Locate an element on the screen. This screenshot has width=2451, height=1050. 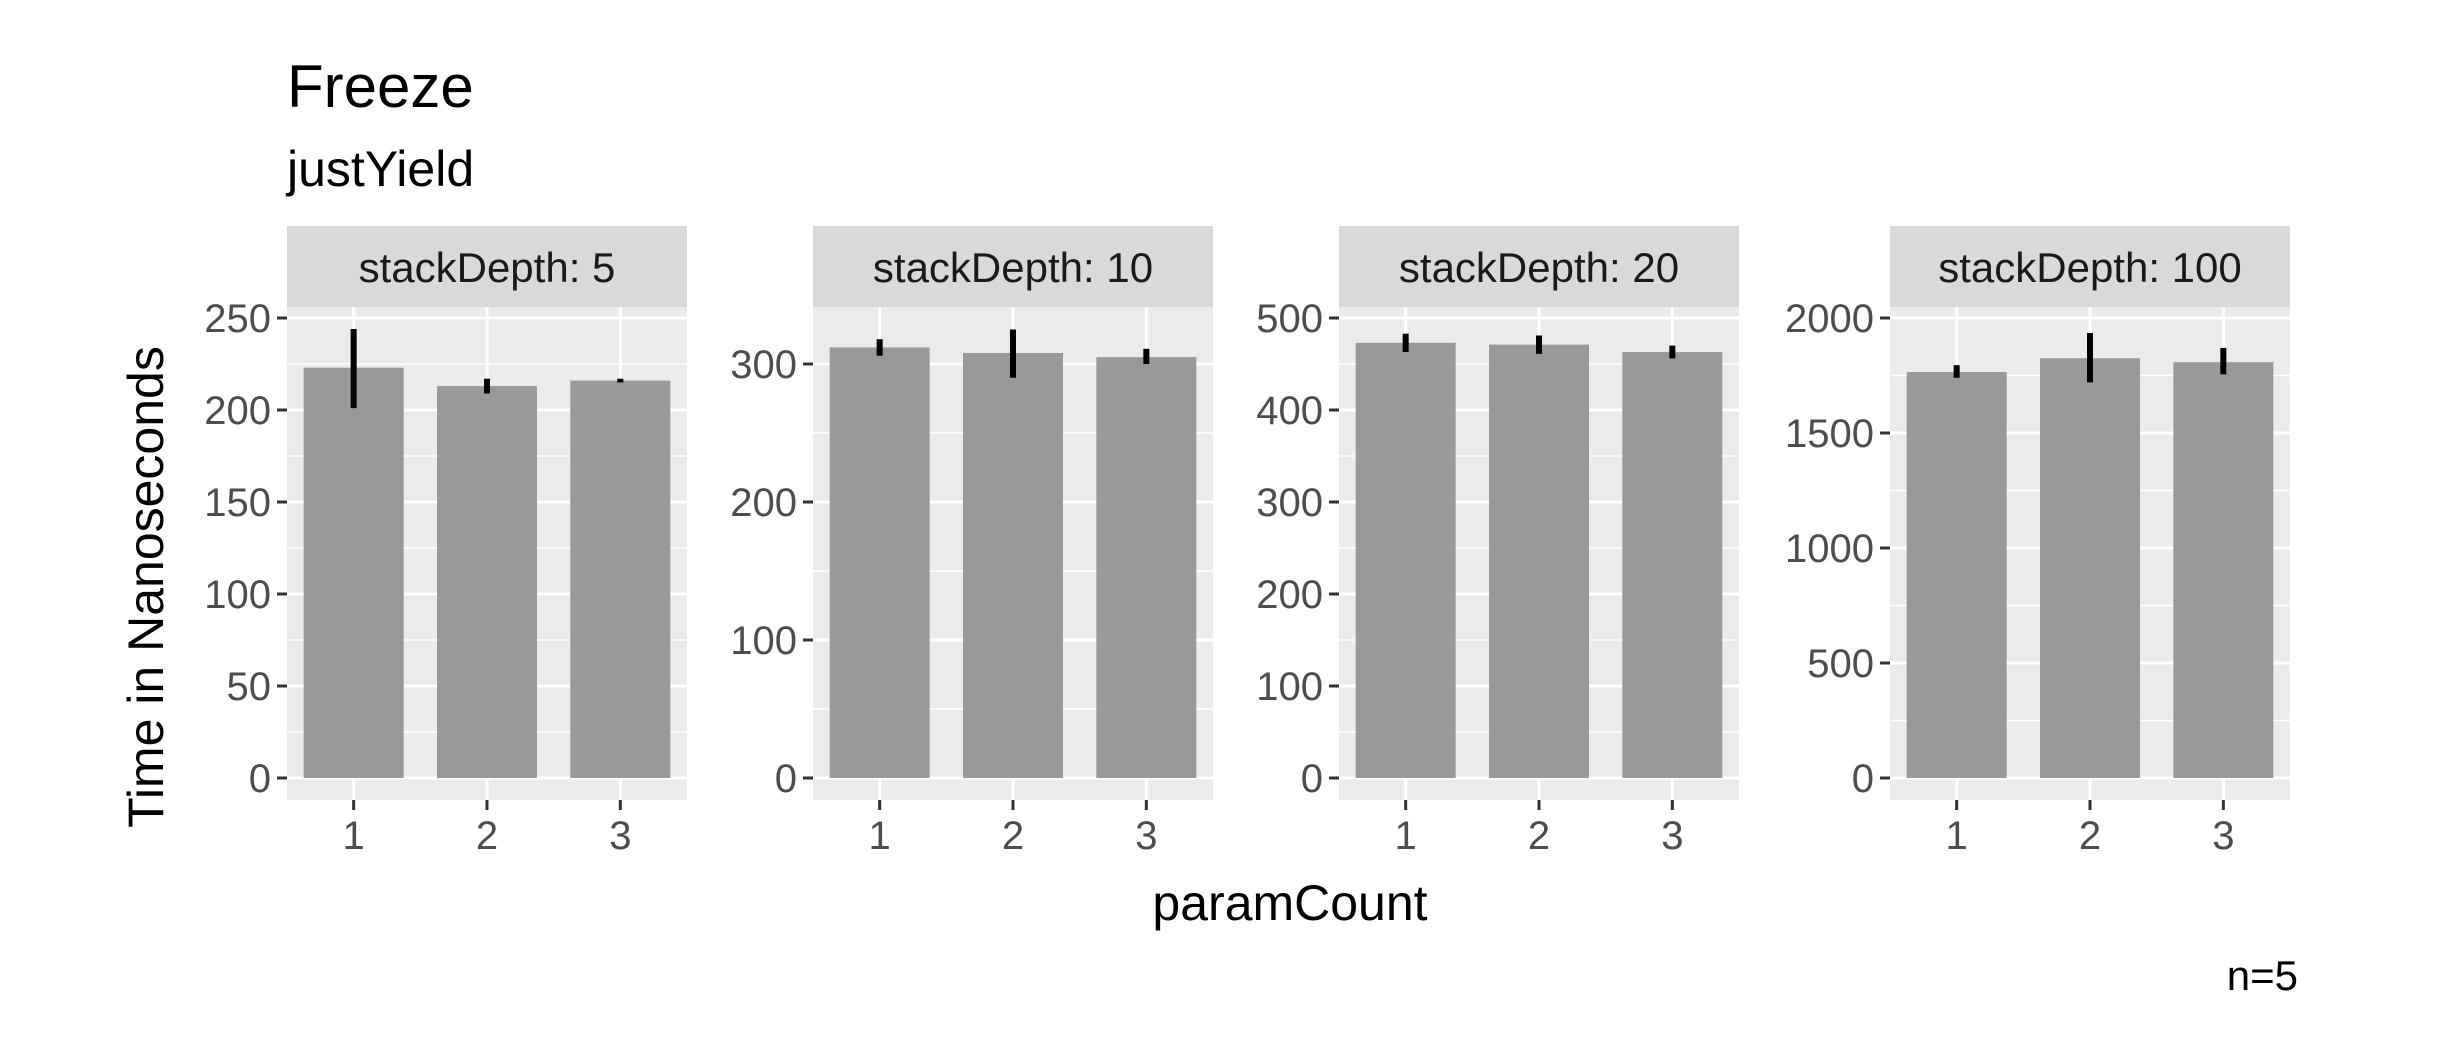
facet-panel: stackDepth: 20 0 100 200 300 400 500 1 2 3 is located at coordinates (1497, 542).